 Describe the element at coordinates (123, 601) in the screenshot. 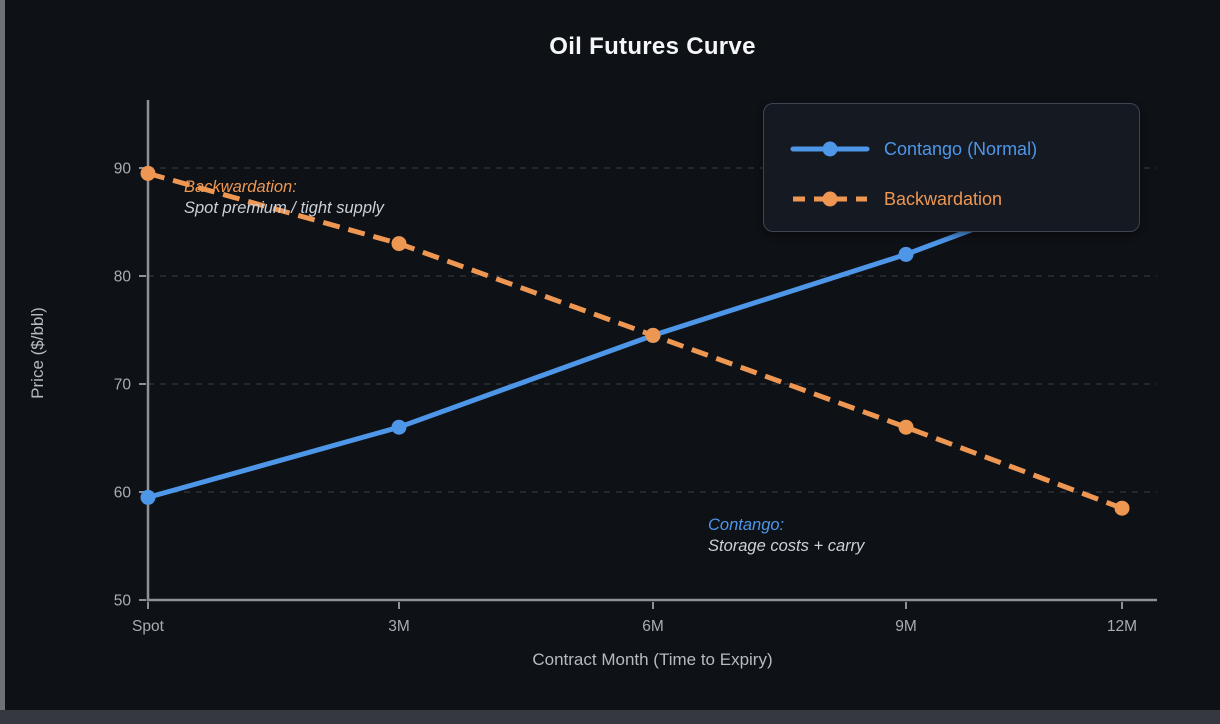

I see `y-tick-label: 50` at that location.